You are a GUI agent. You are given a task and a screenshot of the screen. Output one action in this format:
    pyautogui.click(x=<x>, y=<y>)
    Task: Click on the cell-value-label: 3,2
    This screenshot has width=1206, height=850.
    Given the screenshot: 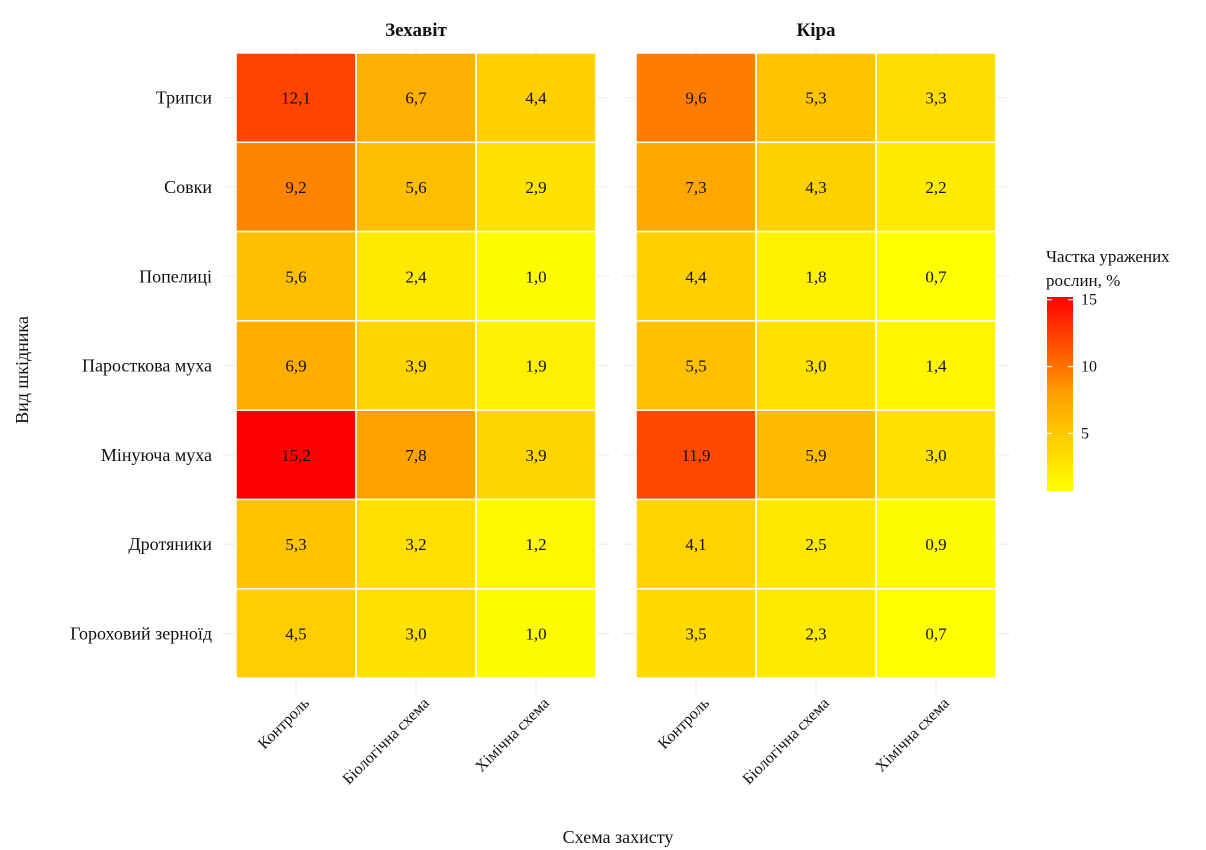 What is the action you would take?
    pyautogui.click(x=415, y=544)
    